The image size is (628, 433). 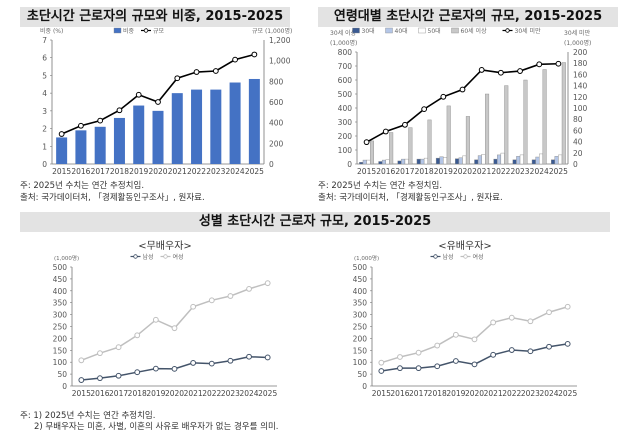 What do you see at coordinates (580, 52) in the screenshot?
I see `y2-tick-label: 200` at bounding box center [580, 52].